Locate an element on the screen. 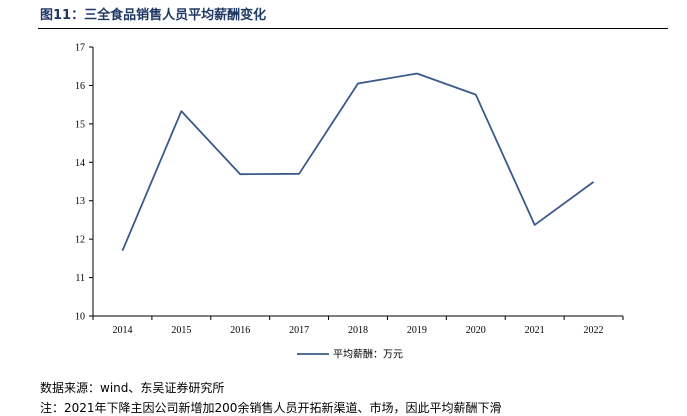 The image size is (687, 416). x-tick-label: 2021 is located at coordinates (535, 330).